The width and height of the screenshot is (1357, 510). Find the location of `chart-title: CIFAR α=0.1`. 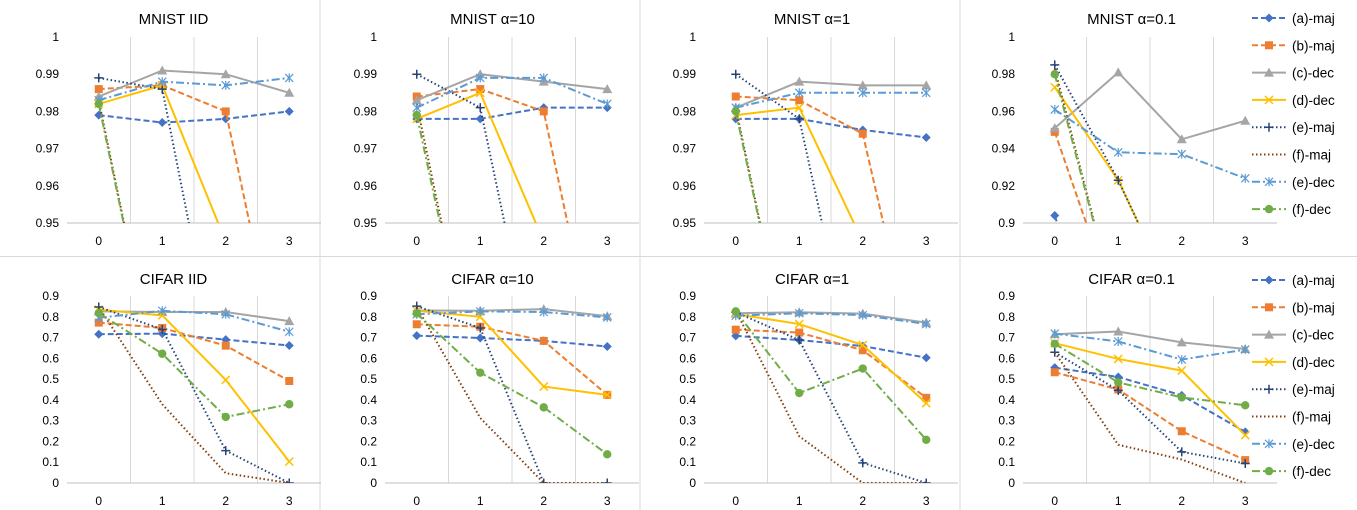

chart-title: CIFAR α=0.1 is located at coordinates (1131, 279).